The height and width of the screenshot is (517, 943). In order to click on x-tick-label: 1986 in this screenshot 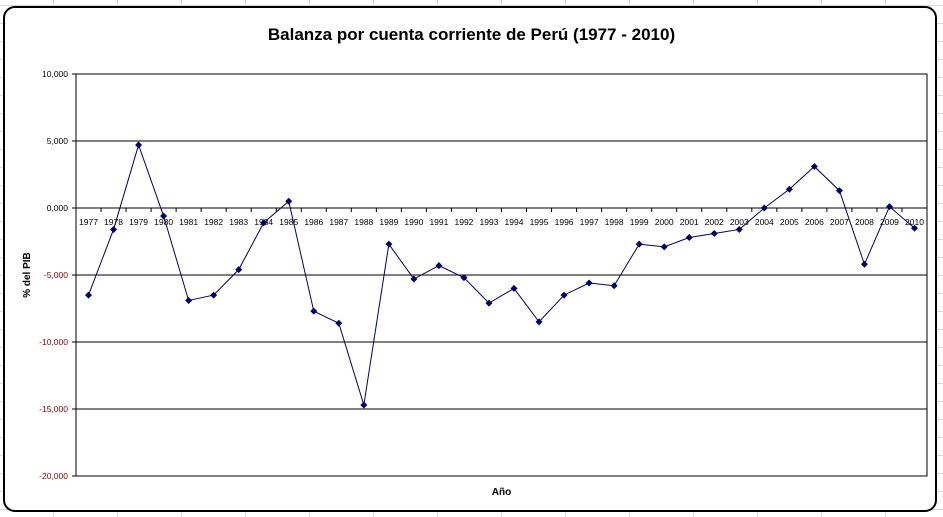, I will do `click(313, 222)`.